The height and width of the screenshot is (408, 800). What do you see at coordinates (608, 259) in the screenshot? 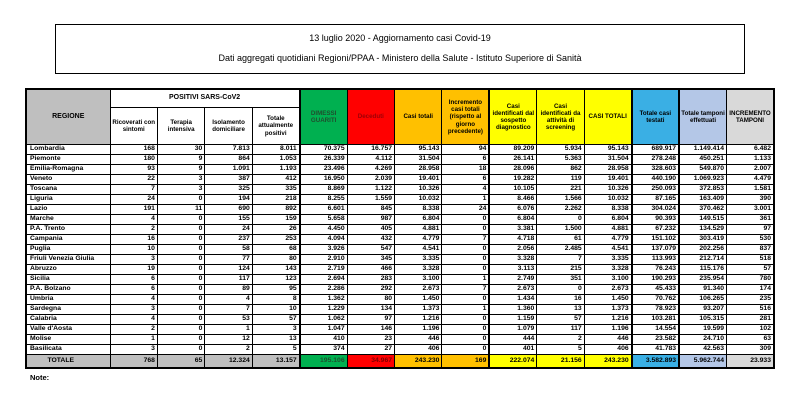
I see `cell-casitotali2: 3.335` at bounding box center [608, 259].